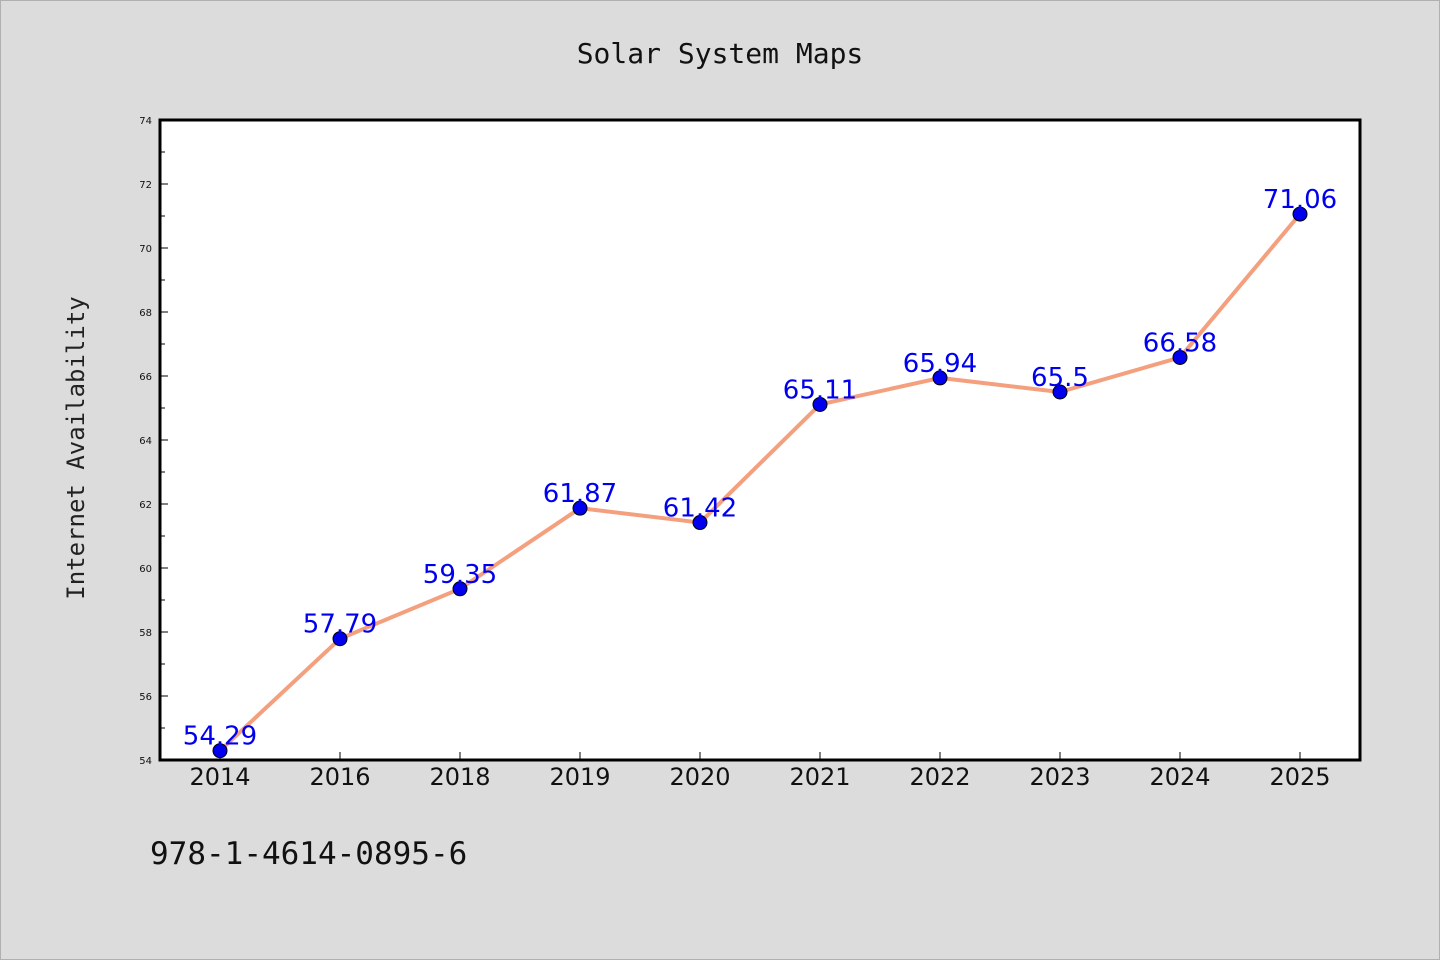  Describe the element at coordinates (720, 53) in the screenshot. I see `chart-title: Solar System Maps` at that location.